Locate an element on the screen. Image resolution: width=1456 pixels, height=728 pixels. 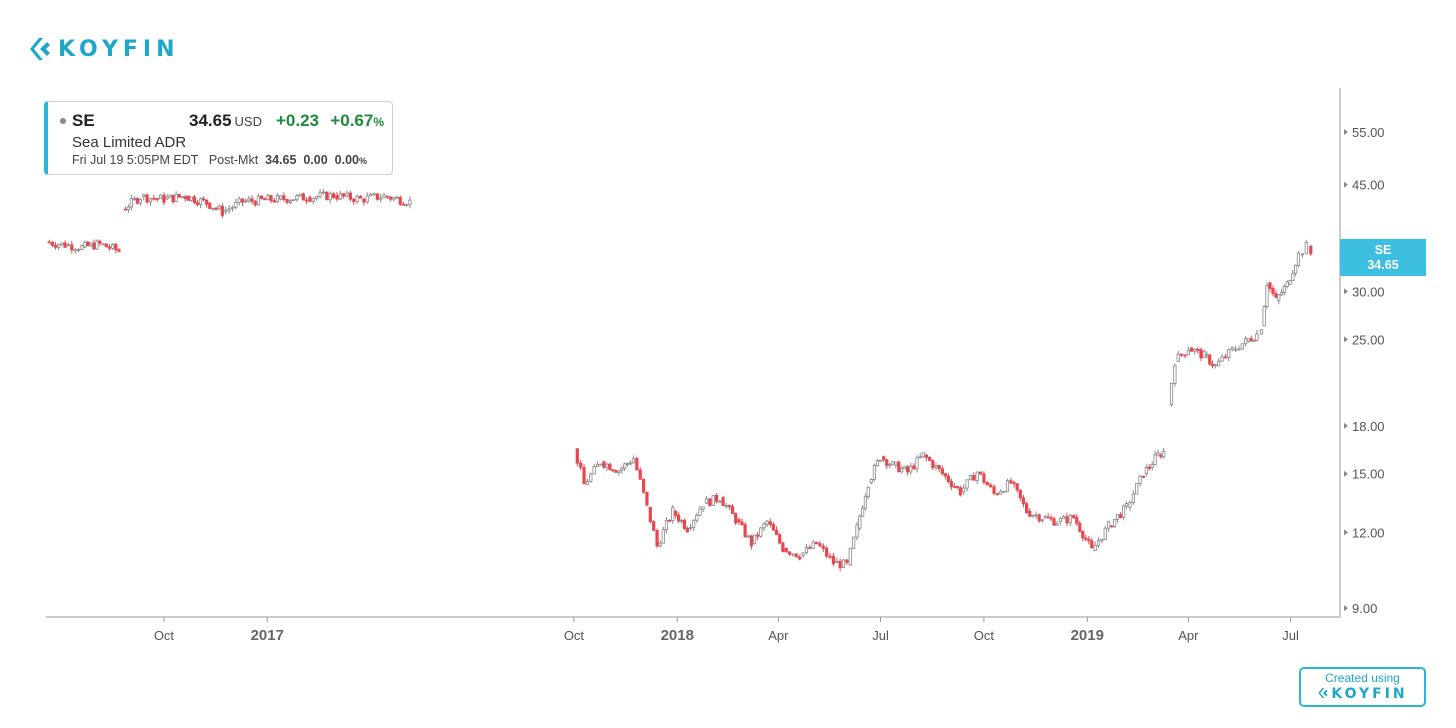
y-tick-label: 18.00 is located at coordinates (1368, 426).